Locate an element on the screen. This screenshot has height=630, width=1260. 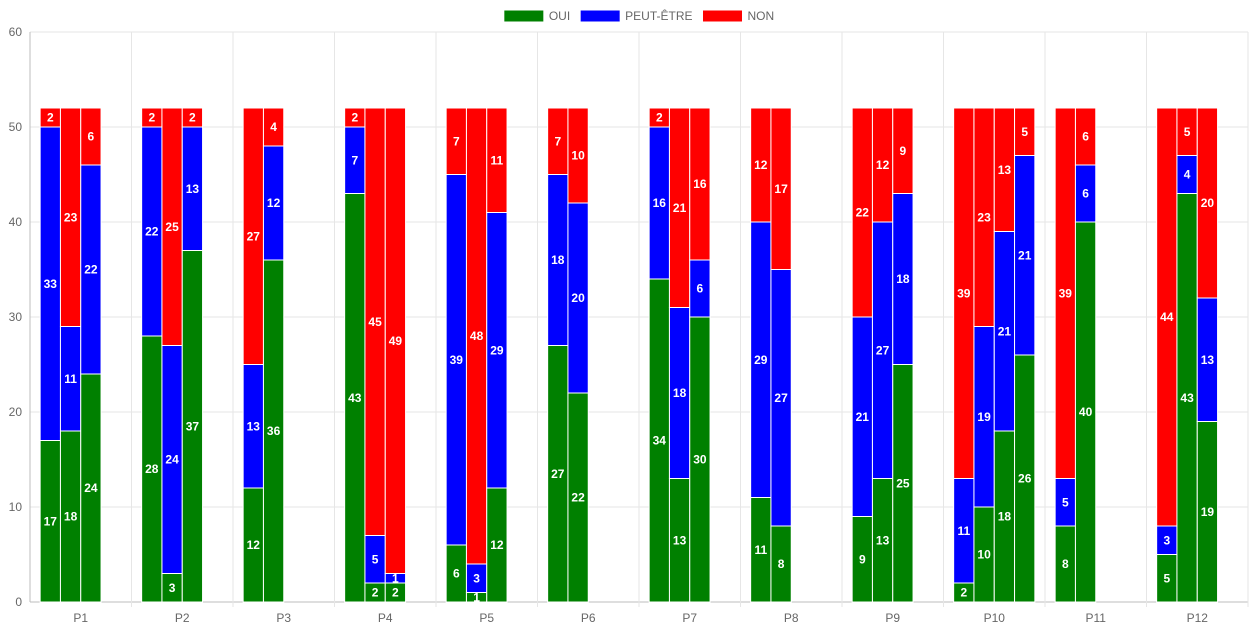
bar-P2-3: 37 13 2 is located at coordinates (192, 355).